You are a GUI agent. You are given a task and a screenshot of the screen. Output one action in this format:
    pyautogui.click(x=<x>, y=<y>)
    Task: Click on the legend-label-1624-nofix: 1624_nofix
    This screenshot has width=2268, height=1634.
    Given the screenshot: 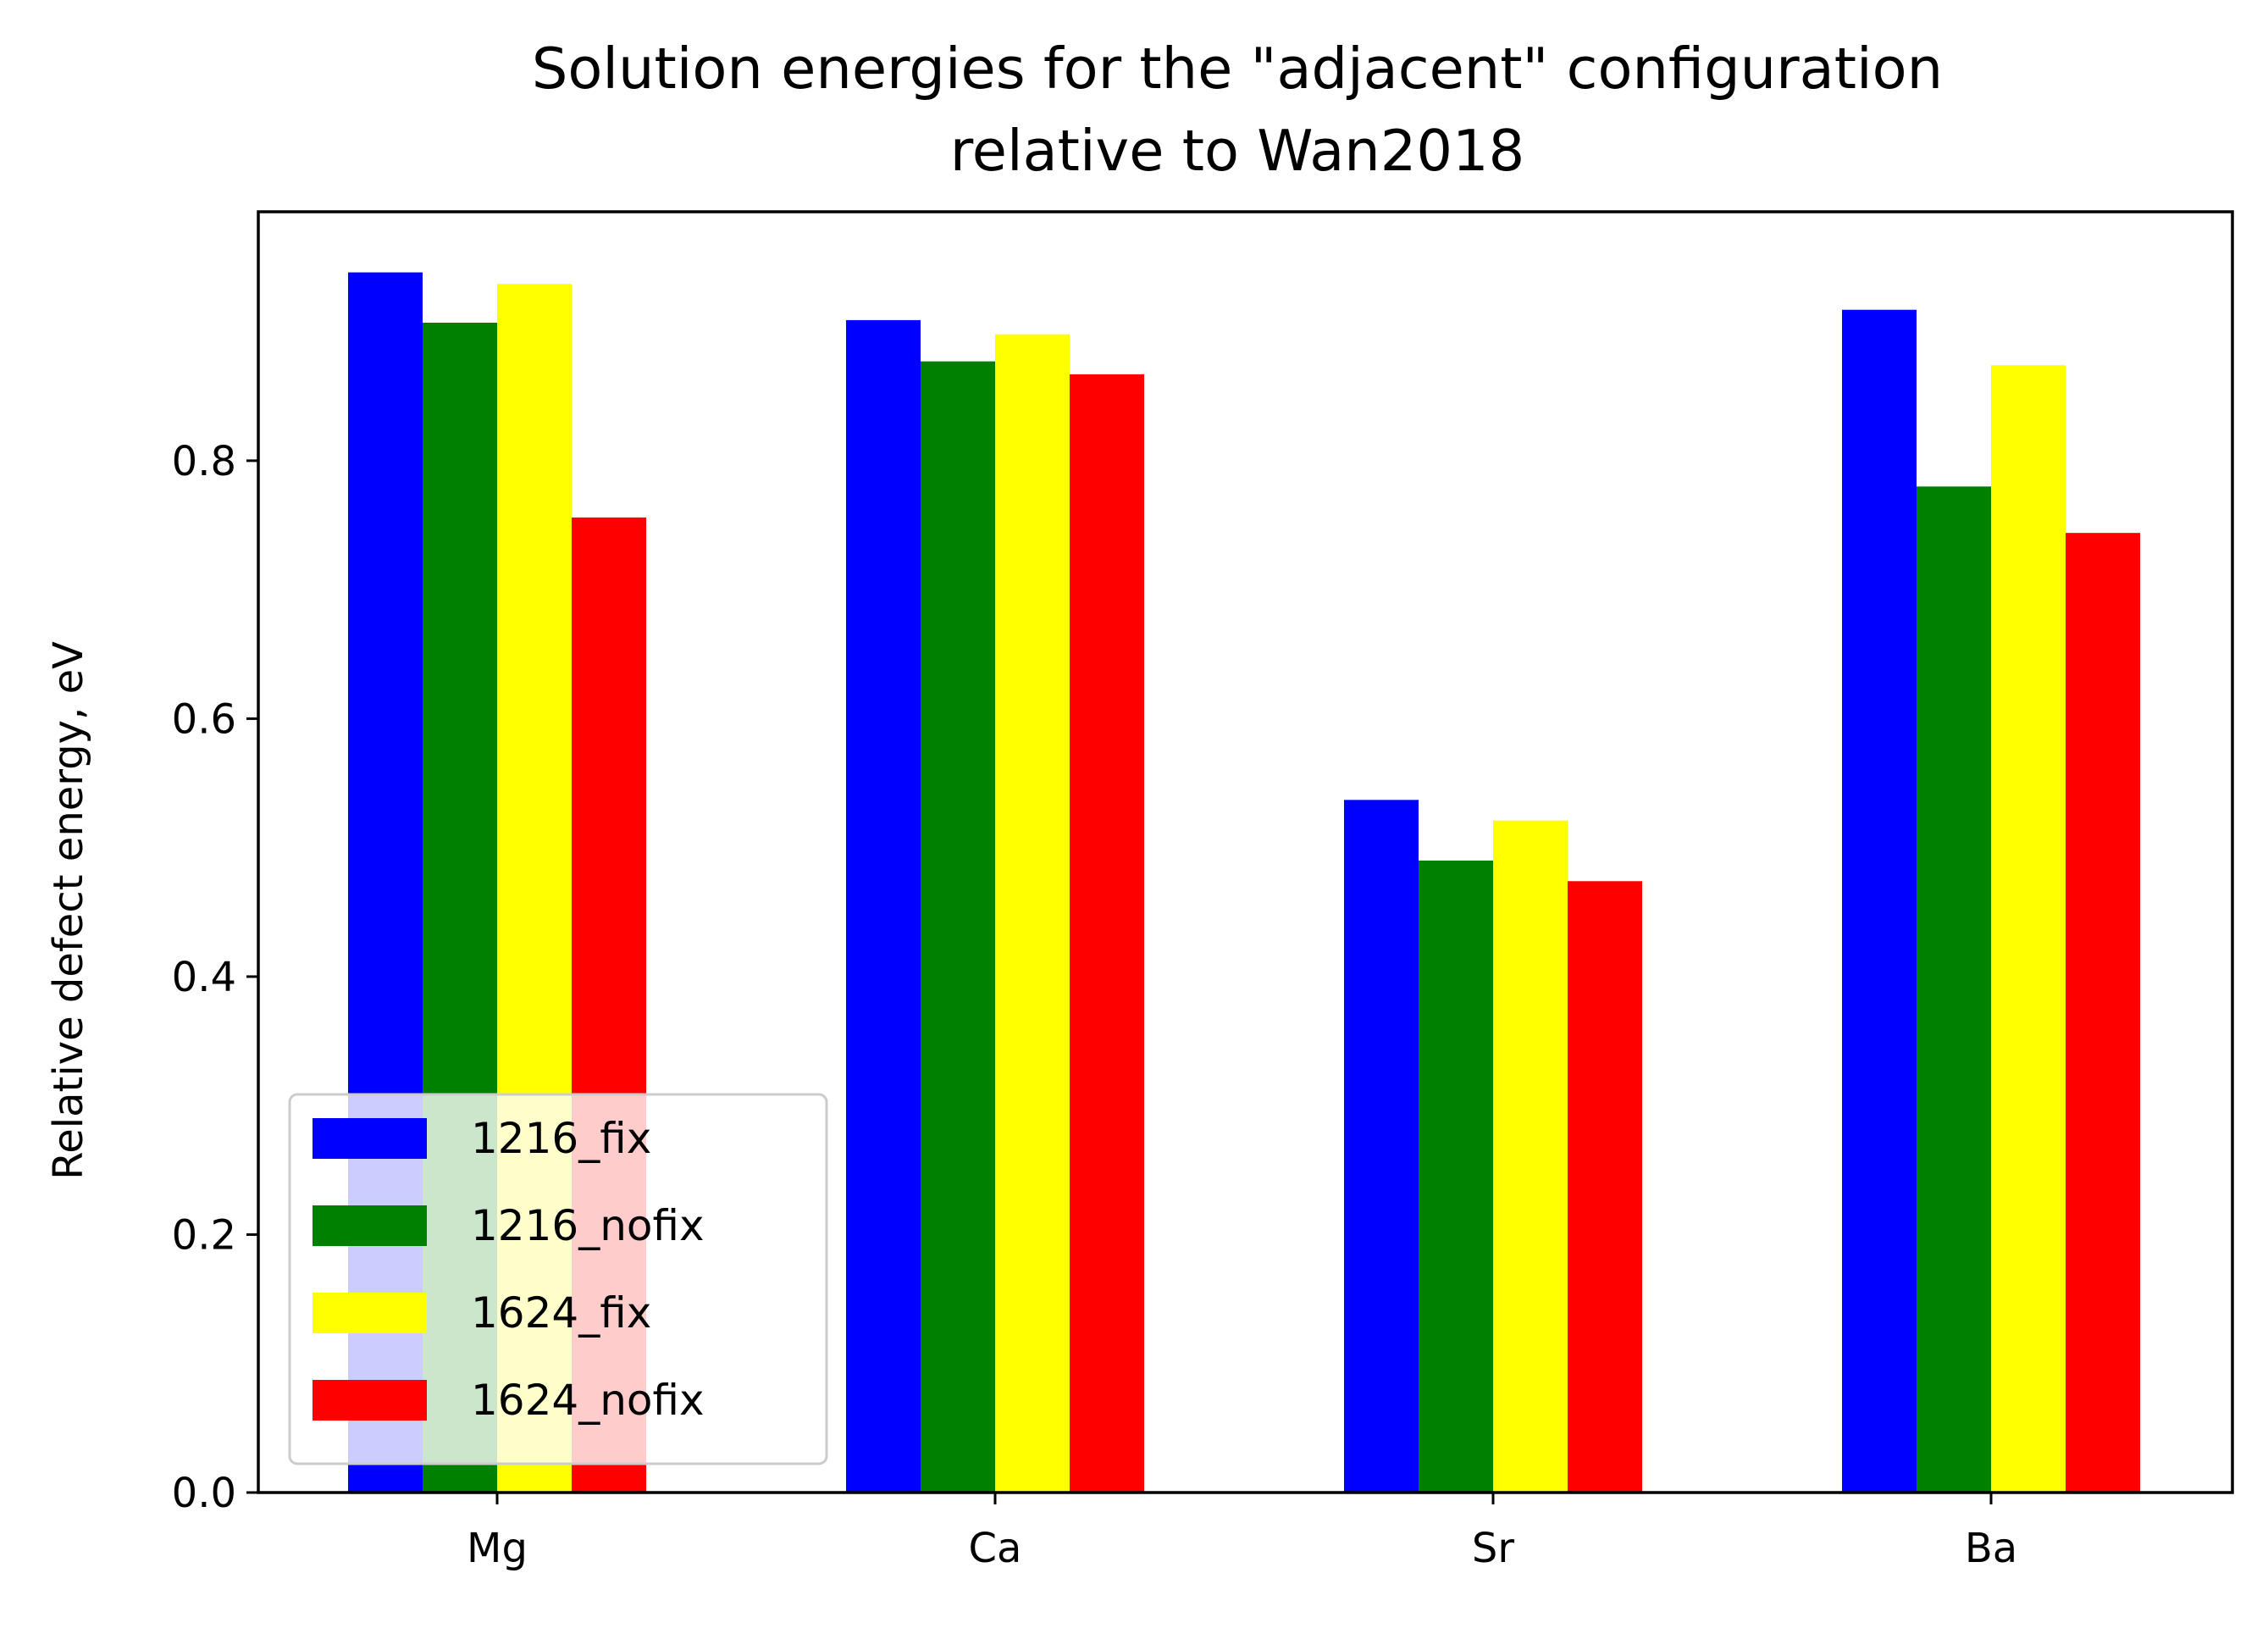 What is the action you would take?
    pyautogui.click(x=588, y=1400)
    